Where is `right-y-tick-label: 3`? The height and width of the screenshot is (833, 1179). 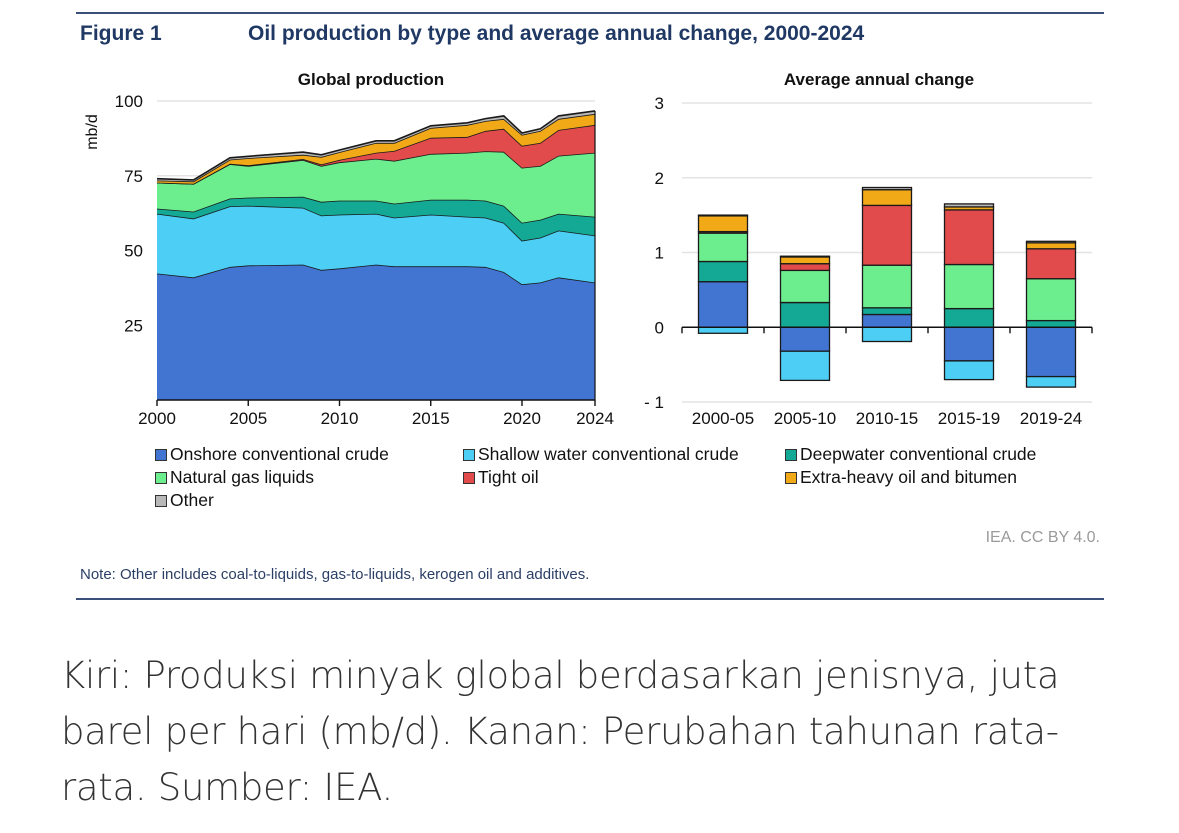 right-y-tick-label: 3 is located at coordinates (659, 103).